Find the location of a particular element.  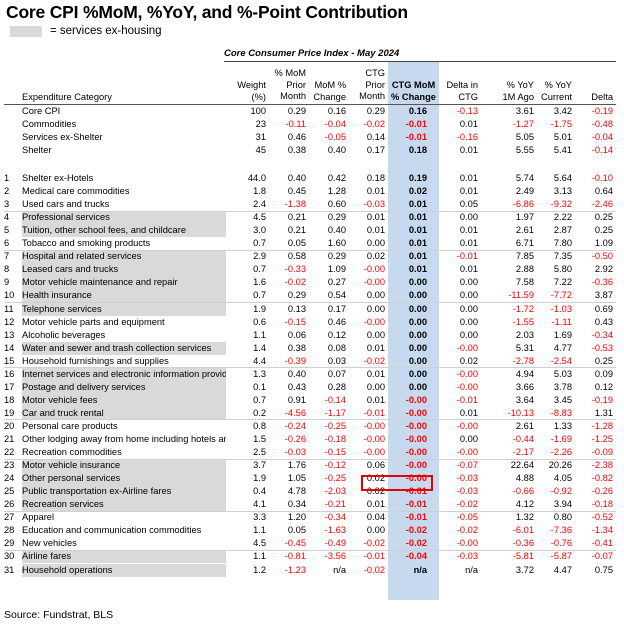

cell-weight: 0.6 is located at coordinates (259, 321).